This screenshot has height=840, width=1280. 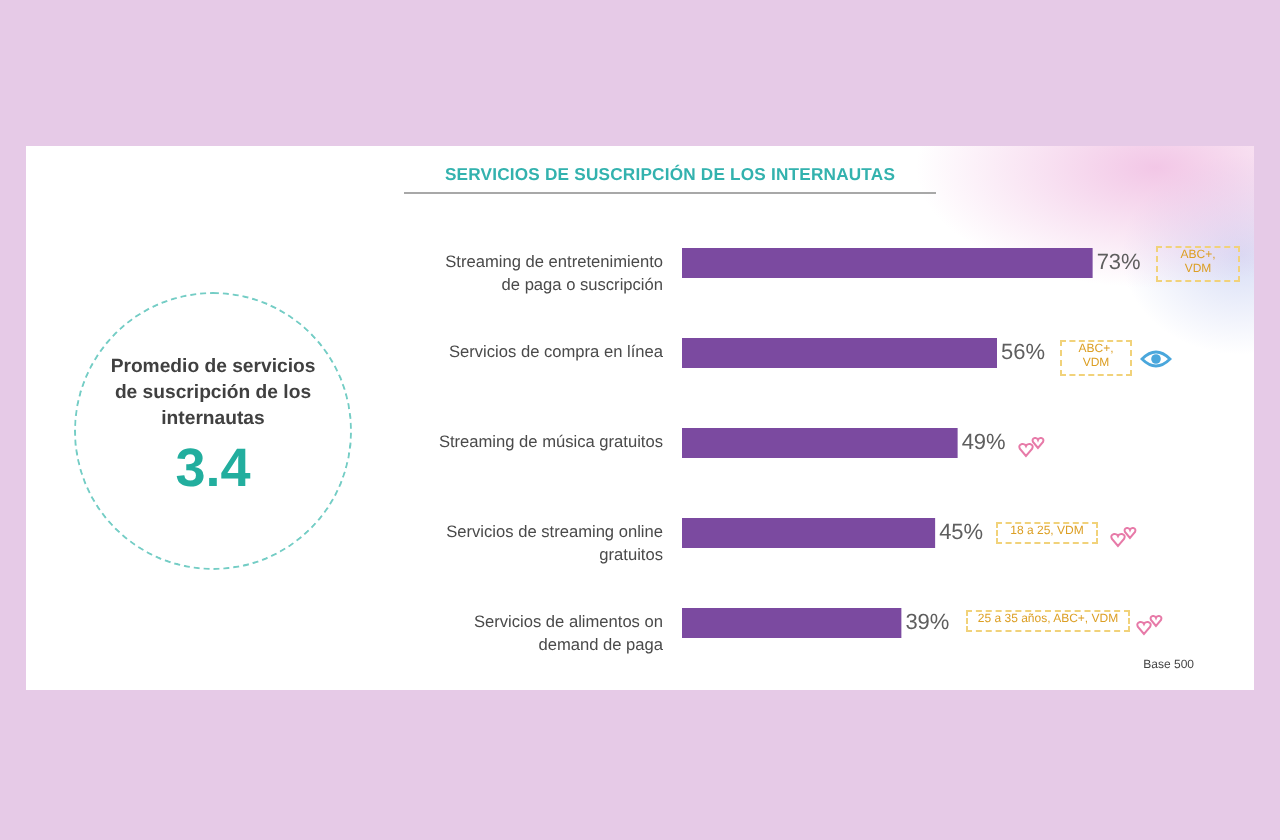 I want to click on y-tick-label: Servicios de streaming online gratuitos, so click(x=555, y=542).